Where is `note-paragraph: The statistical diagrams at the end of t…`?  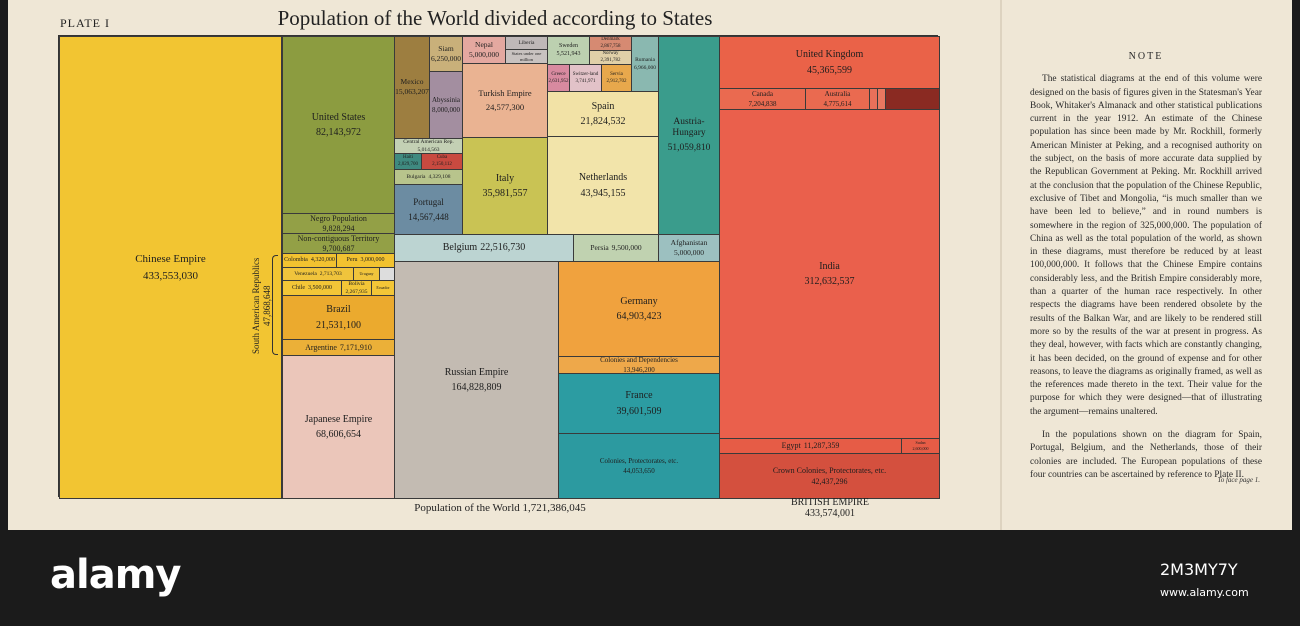 note-paragraph: The statistical diagrams at the end of t… is located at coordinates (1146, 245).